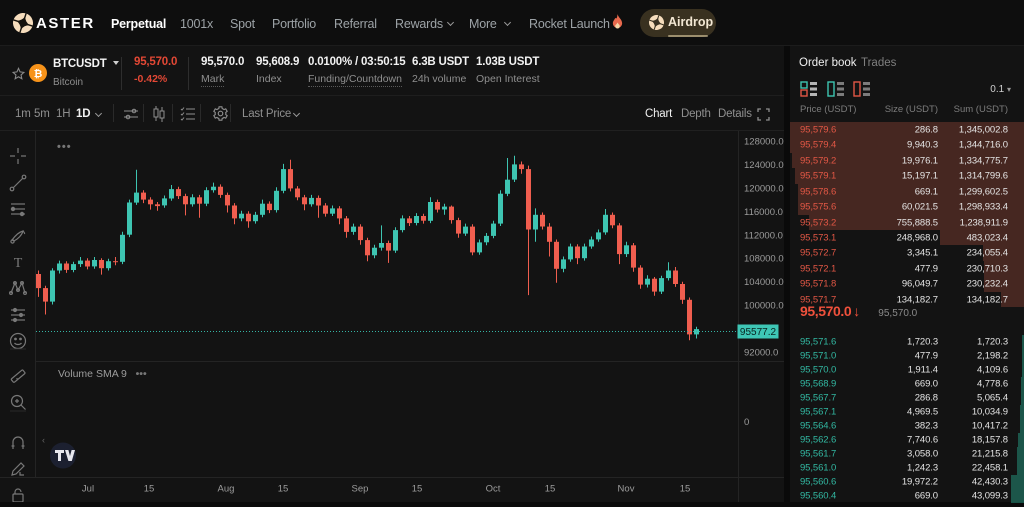  What do you see at coordinates (763, 235) in the screenshot?
I see `svg-text: 112000.0` at bounding box center [763, 235].